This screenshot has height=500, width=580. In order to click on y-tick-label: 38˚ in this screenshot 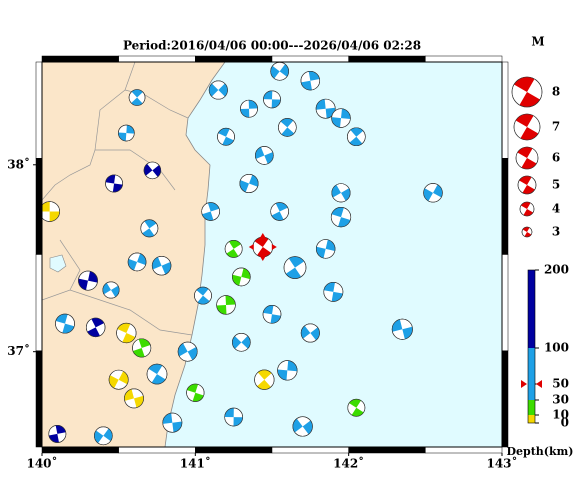, I will do `click(18, 163)`.